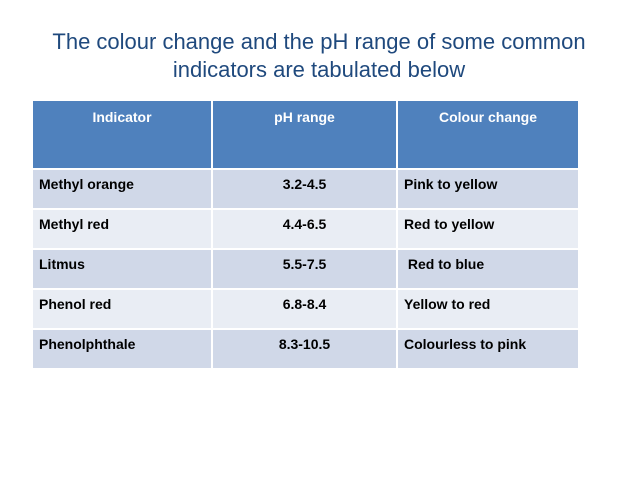 This screenshot has height=478, width=638. I want to click on table-row: Methyl orange 3.2-4.5 Pink to yellow, so click(305, 189).